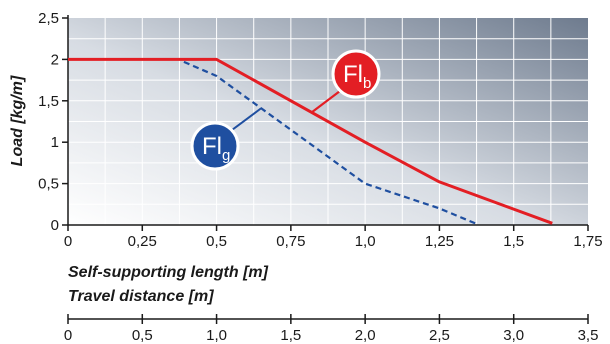  Describe the element at coordinates (290, 241) in the screenshot. I see `x-tick-label: 0,75` at that location.